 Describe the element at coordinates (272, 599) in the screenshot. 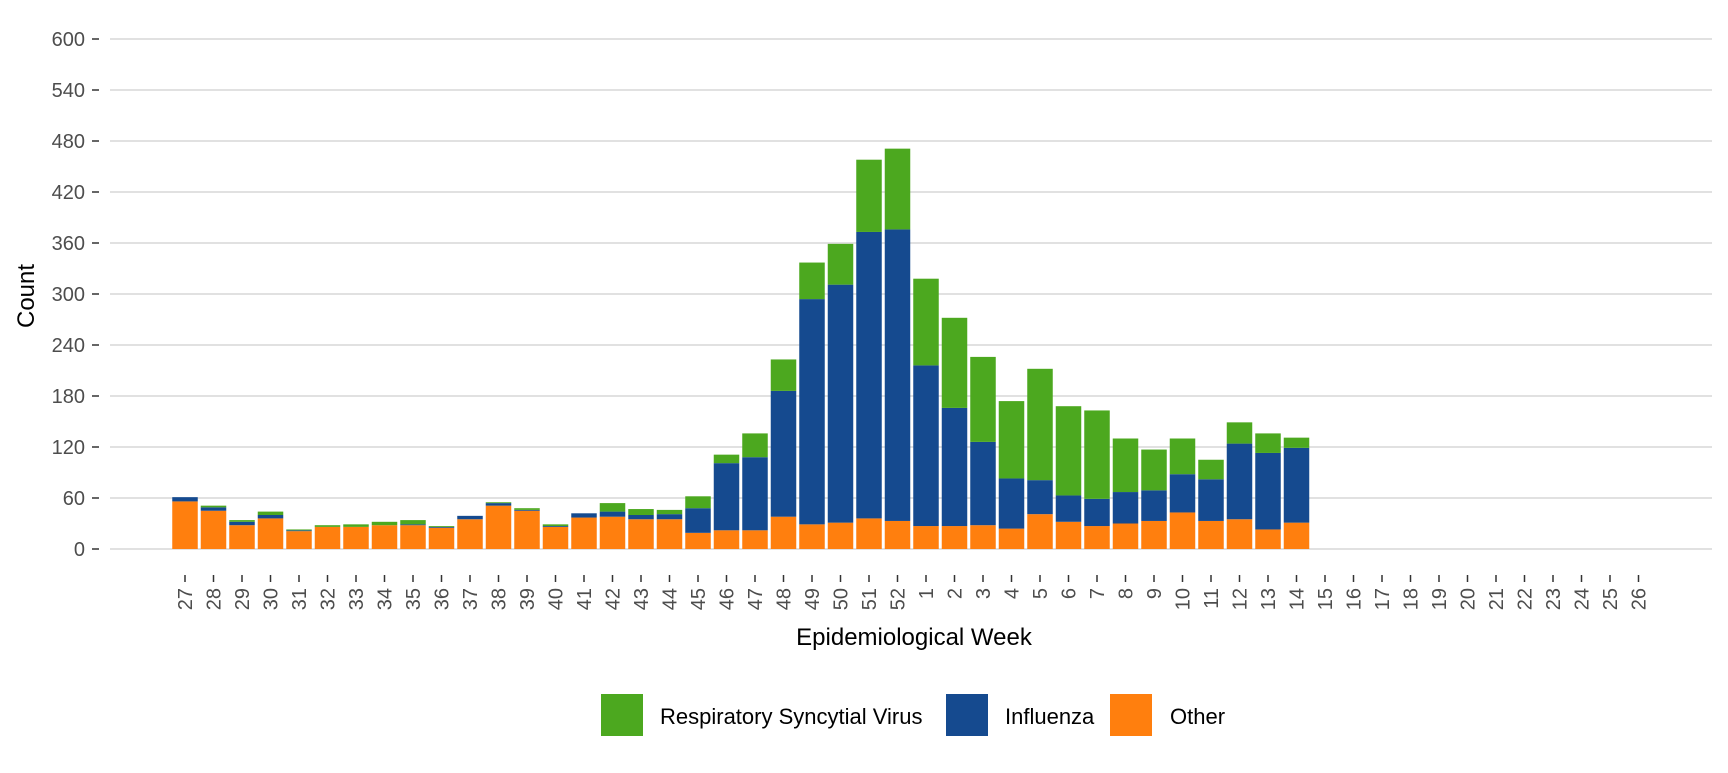

I see `x-tick-label: 30` at that location.